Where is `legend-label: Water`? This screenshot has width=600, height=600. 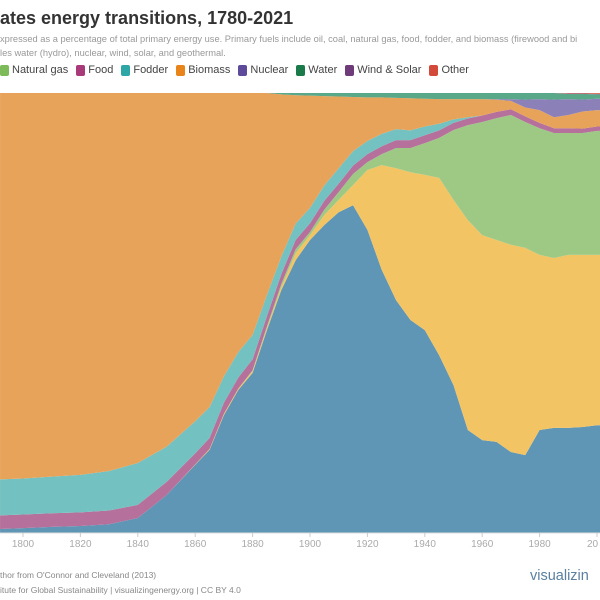 legend-label: Water is located at coordinates (323, 70).